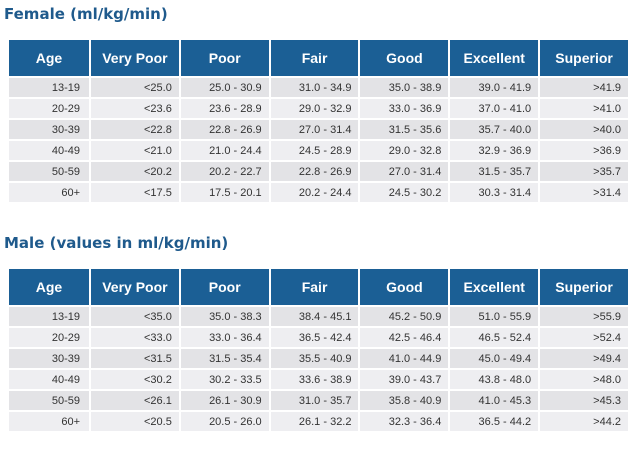 The image size is (637, 458). I want to click on poor-cell: 20.5 - 26.0, so click(224, 421).